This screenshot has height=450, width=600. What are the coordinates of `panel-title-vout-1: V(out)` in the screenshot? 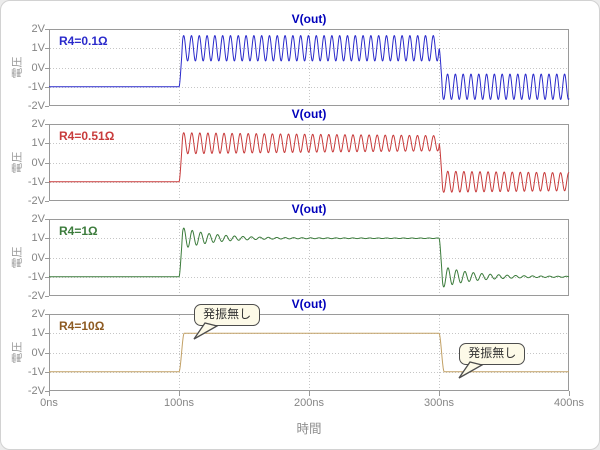 It's located at (309, 19).